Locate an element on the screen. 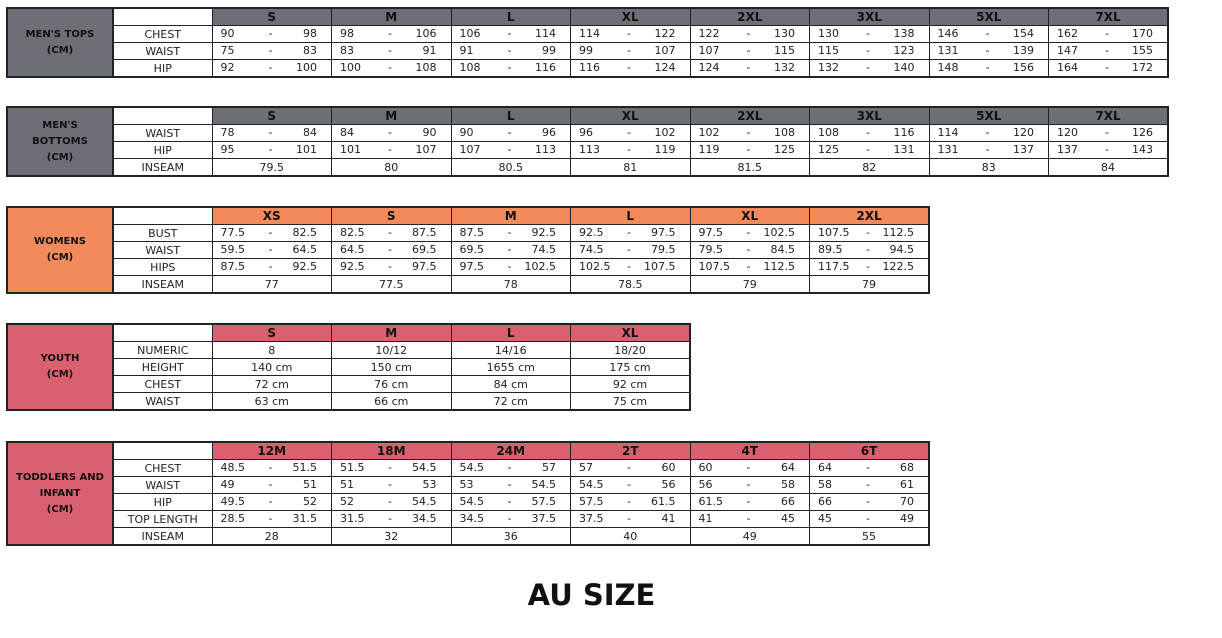 This screenshot has width=1222, height=638. value-cell: 55 is located at coordinates (869, 536).